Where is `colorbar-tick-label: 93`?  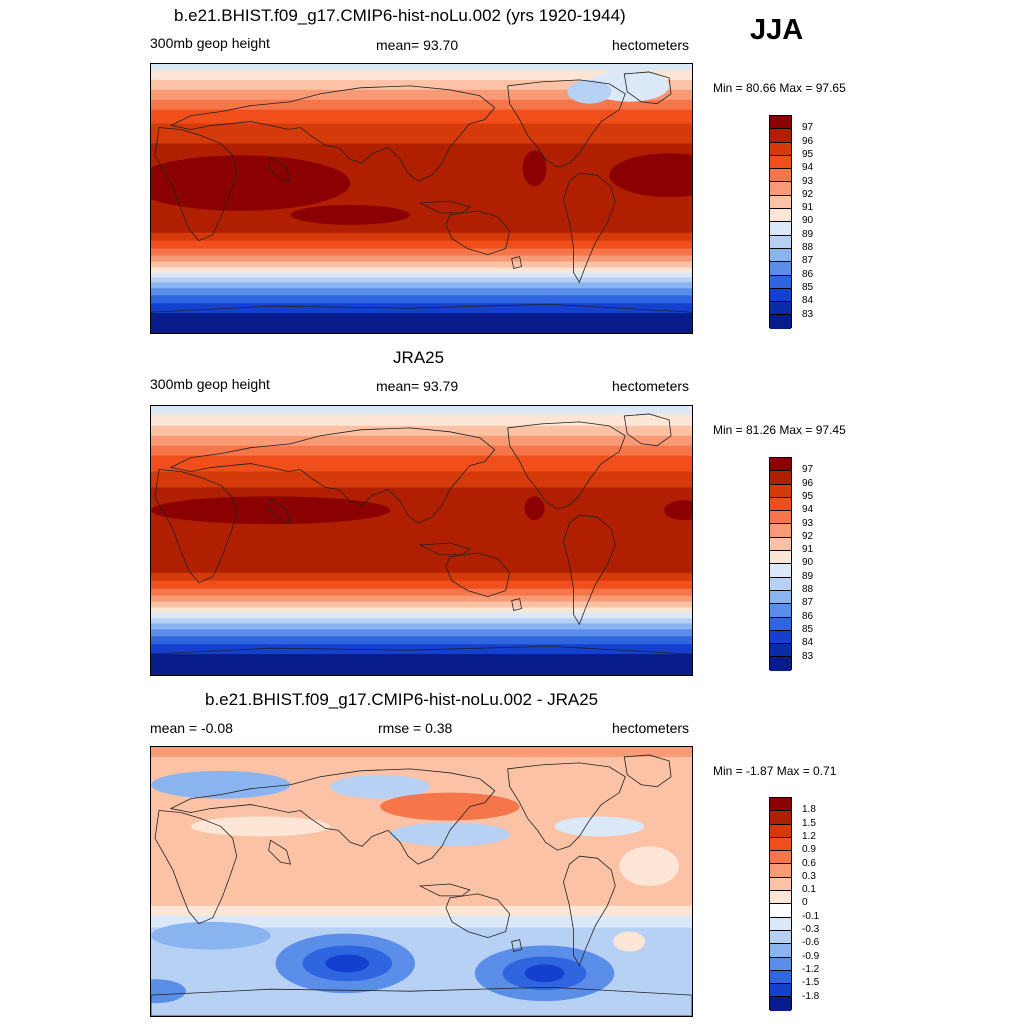 colorbar-tick-label: 93 is located at coordinates (808, 523).